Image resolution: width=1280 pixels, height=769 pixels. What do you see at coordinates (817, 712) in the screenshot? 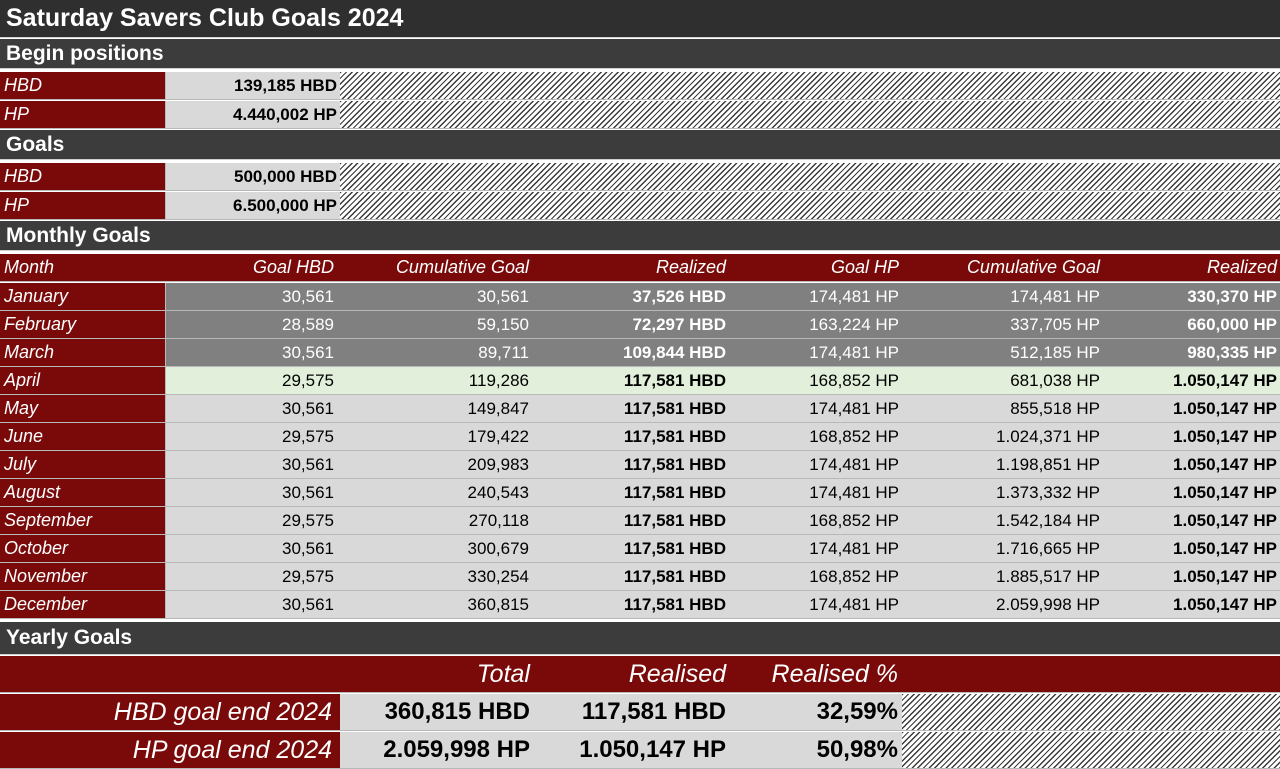
I see `yearly-realised-pct-cell: 32,59%` at bounding box center [817, 712].